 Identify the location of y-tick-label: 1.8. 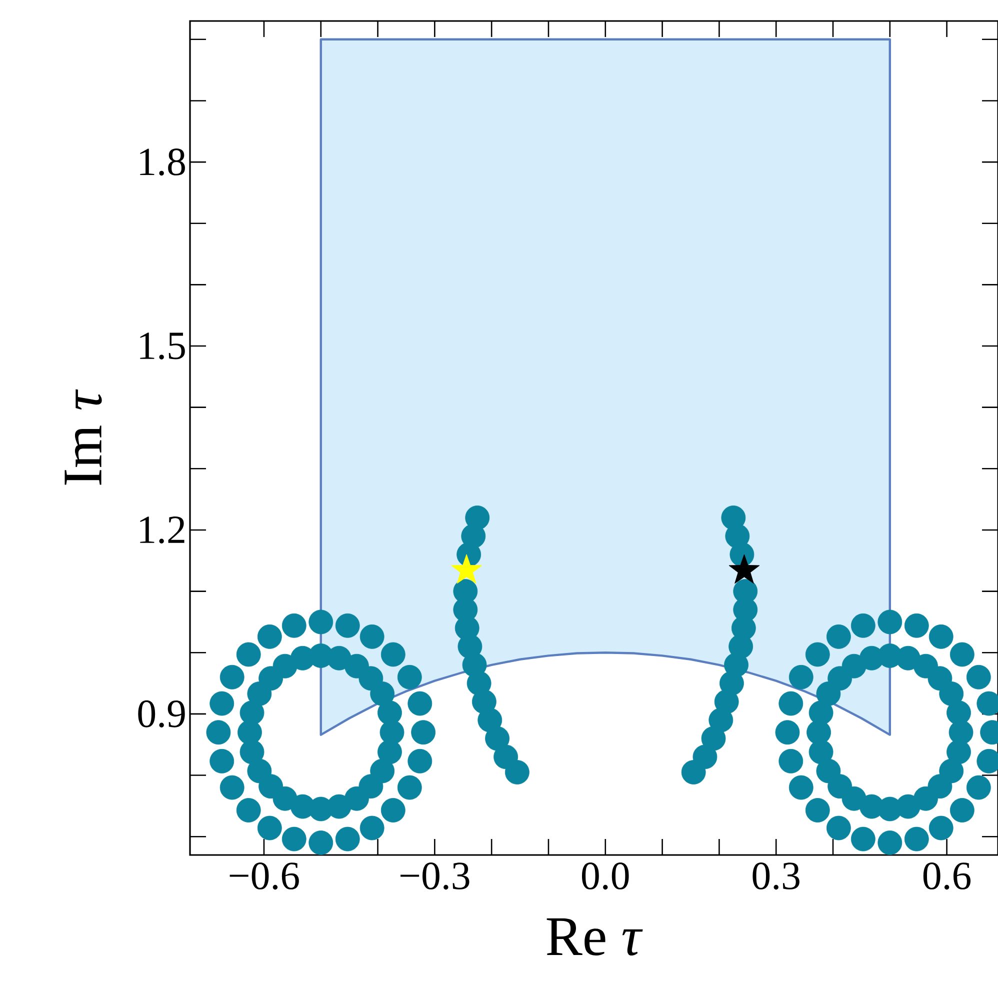
(162, 162).